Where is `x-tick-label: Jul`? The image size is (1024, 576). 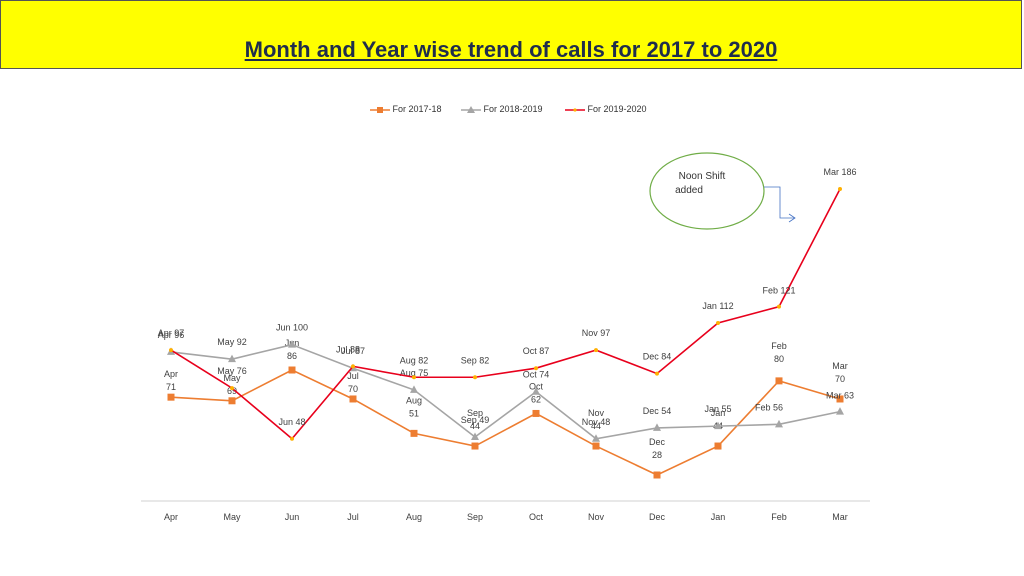
x-tick-label: Jul is located at coordinates (353, 517).